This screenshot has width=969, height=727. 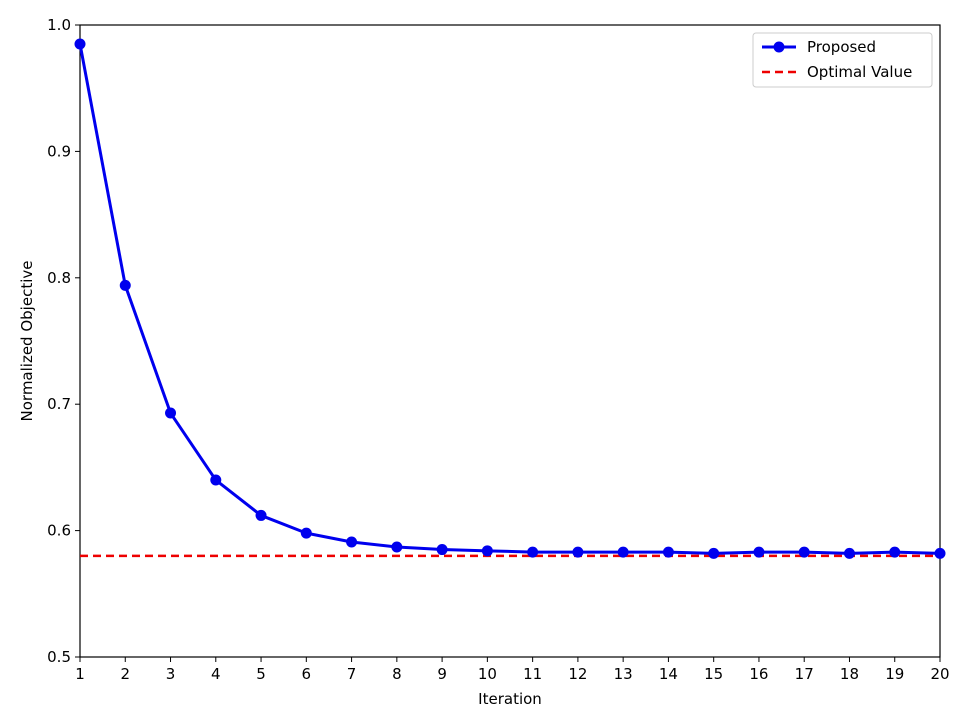 I want to click on y-tick-label: 0.9, so click(x=59, y=151).